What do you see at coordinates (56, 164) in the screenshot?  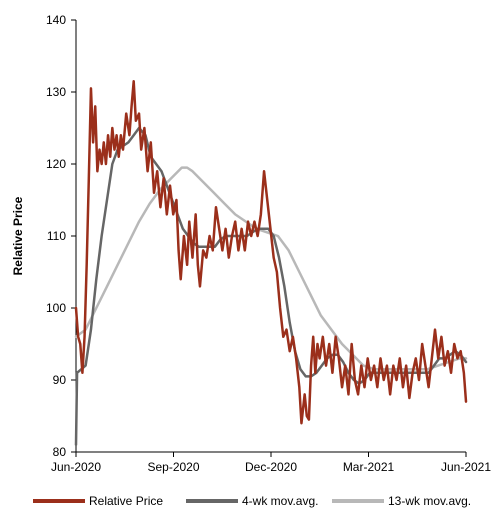 I see `y-tick-label: 120` at bounding box center [56, 164].